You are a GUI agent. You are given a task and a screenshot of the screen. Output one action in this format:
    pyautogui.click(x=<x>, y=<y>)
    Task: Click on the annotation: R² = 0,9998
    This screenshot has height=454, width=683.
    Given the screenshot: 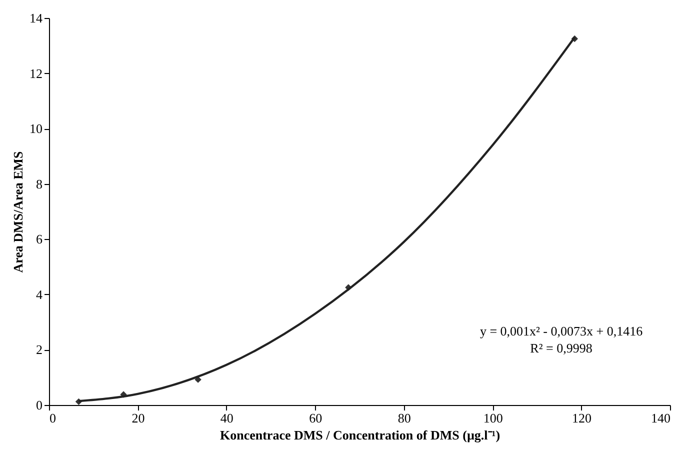 What is the action you would take?
    pyautogui.click(x=561, y=348)
    